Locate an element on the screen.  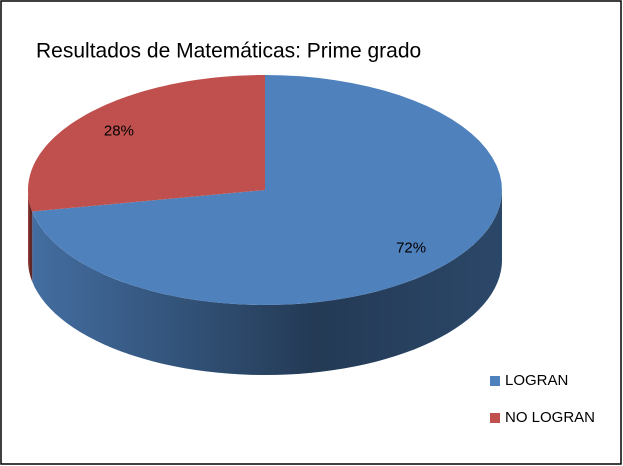
slice is located at coordinates (147, 143).